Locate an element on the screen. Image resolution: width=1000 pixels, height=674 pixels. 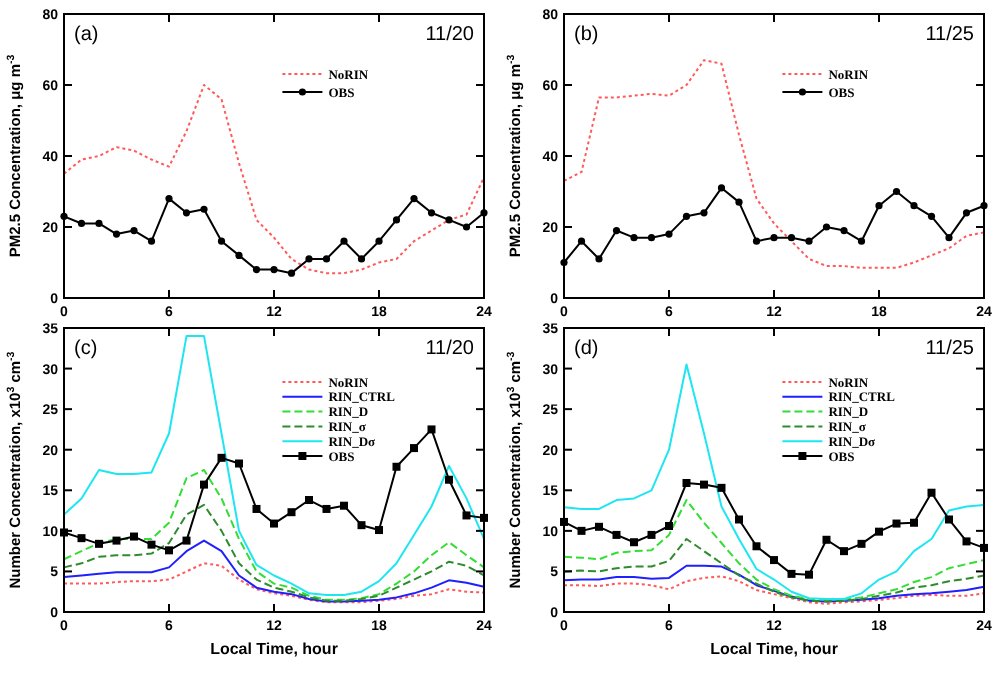
annotation: (d) is located at coordinates (586, 349).